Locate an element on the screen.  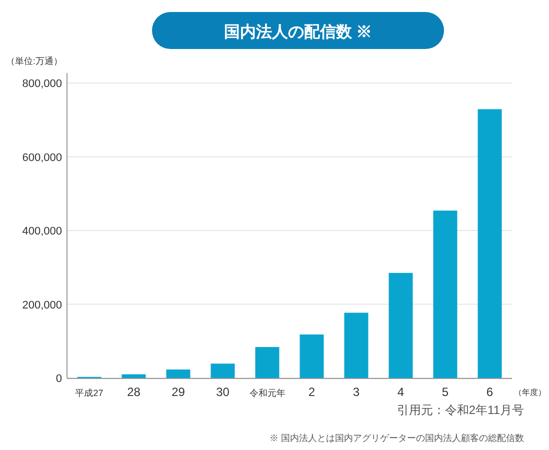
y-tick-label: 200,000 is located at coordinates (42, 305).